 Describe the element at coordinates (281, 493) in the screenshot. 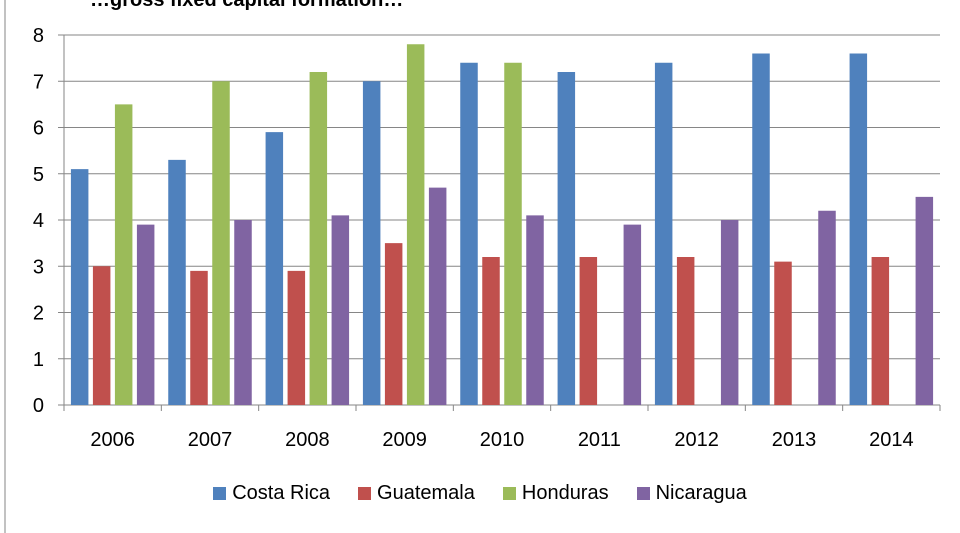

I see `legend-label: Costa Rica` at that location.